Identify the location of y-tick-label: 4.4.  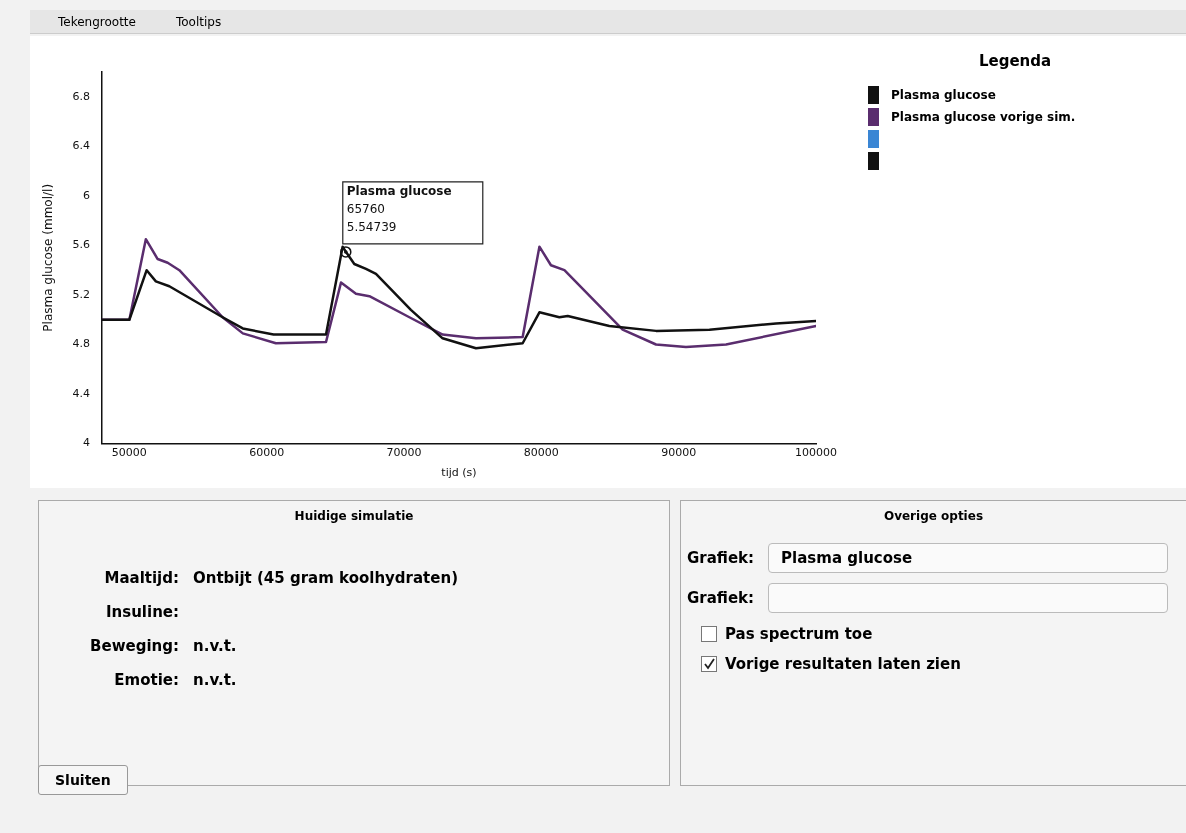
(81, 393).